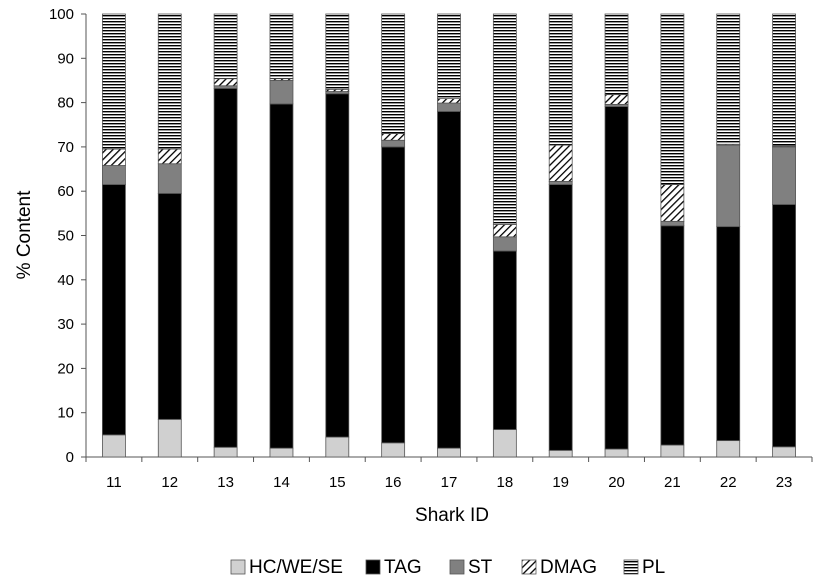  I want to click on legend-label: ST, so click(480, 567).